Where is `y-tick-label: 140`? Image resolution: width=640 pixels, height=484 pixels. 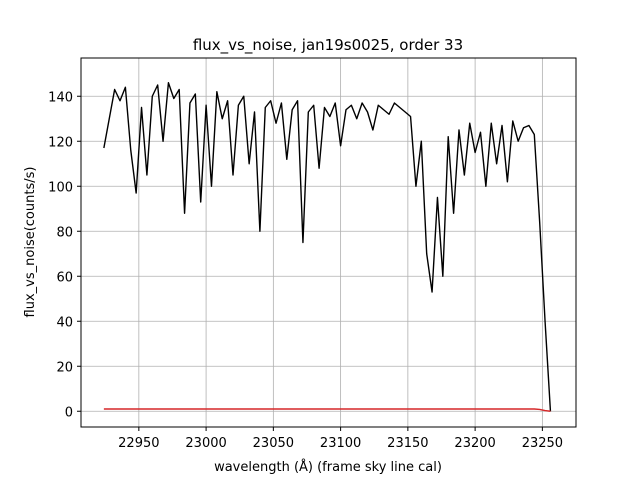
y-tick-label: 140 is located at coordinates (60, 97).